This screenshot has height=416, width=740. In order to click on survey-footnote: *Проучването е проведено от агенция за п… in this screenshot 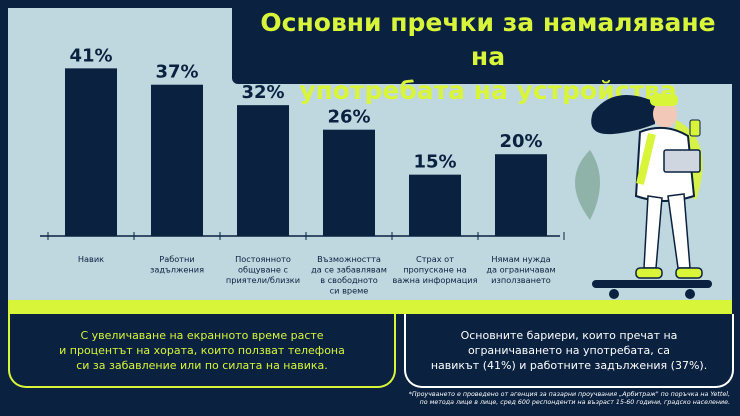, I will do `click(565, 399)`.